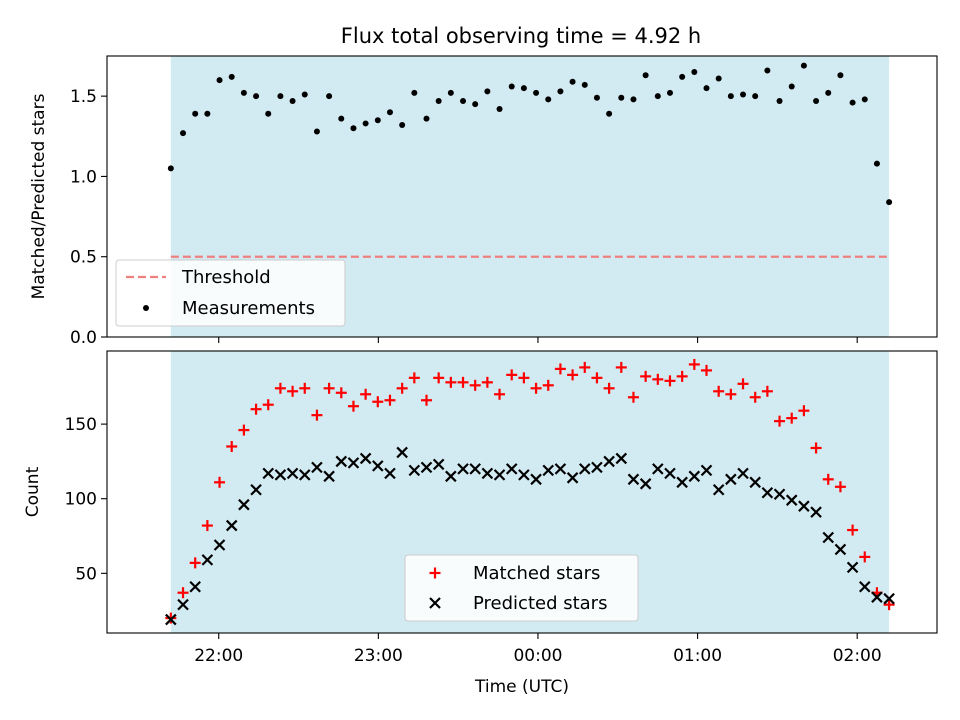 The height and width of the screenshot is (720, 960). I want to click on chart-title: Flux total observing time = 4.92 h, so click(521, 36).